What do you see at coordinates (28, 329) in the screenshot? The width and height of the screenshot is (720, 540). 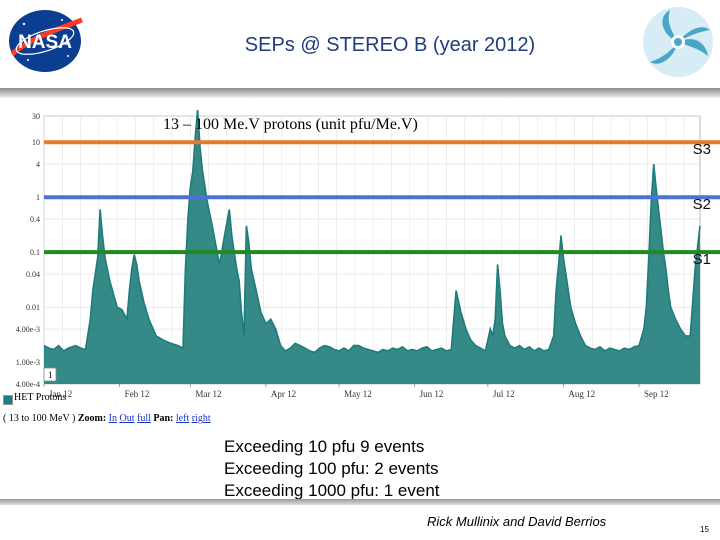 I see `y-tick-label: 4.00e-3` at bounding box center [28, 329].